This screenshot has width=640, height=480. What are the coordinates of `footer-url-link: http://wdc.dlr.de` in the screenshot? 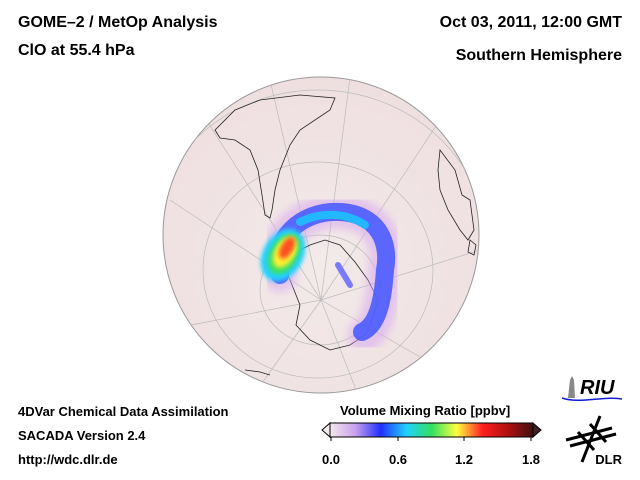 It's located at (68, 459).